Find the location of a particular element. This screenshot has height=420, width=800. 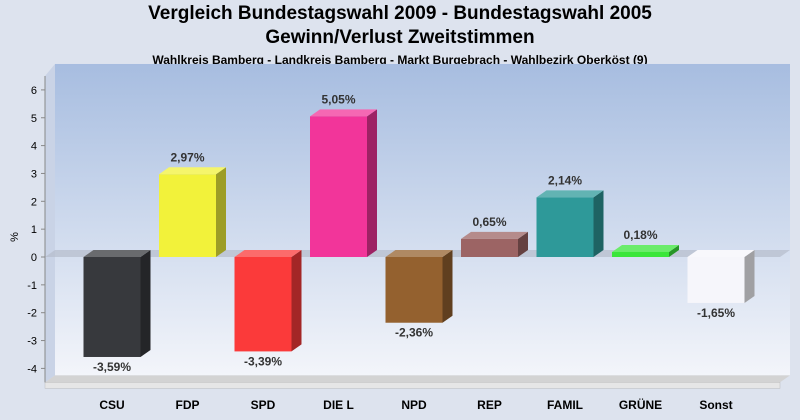

y-tick-label: -1 is located at coordinates (32, 286).